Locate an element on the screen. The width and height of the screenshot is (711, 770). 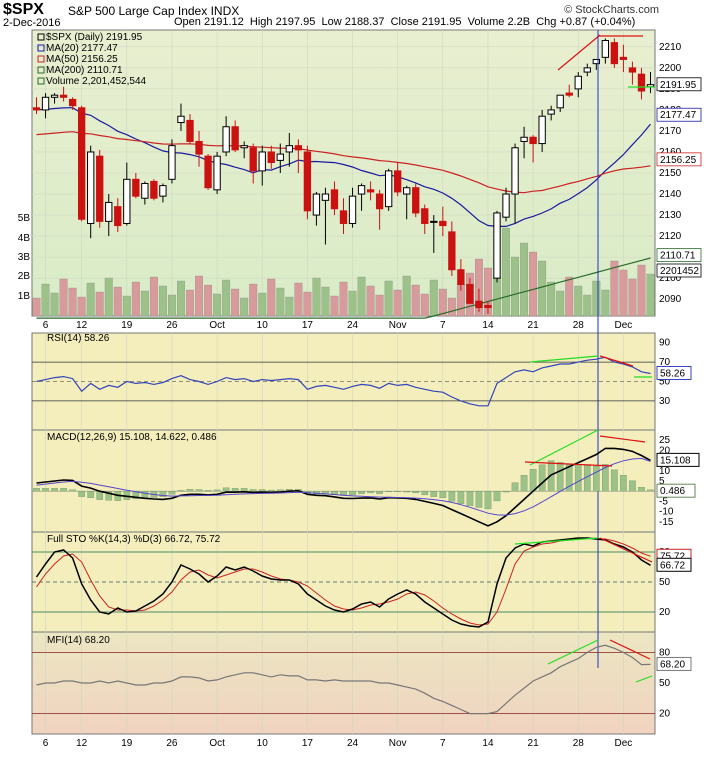
macd-legend: MACD(12,26,9) 15.108, 14.622, 0.486 is located at coordinates (132, 437).